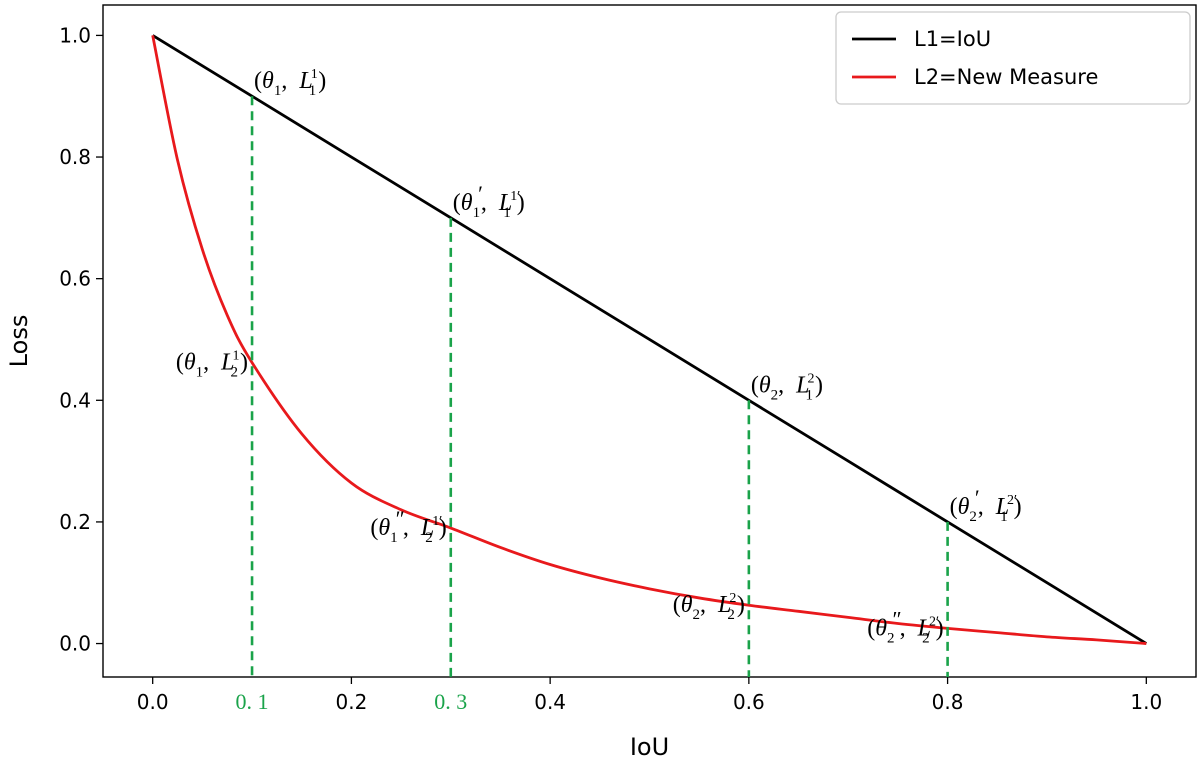 The height and width of the screenshot is (761, 1200). Describe the element at coordinates (649, 747) in the screenshot. I see `x-axis-label: IoU` at that location.